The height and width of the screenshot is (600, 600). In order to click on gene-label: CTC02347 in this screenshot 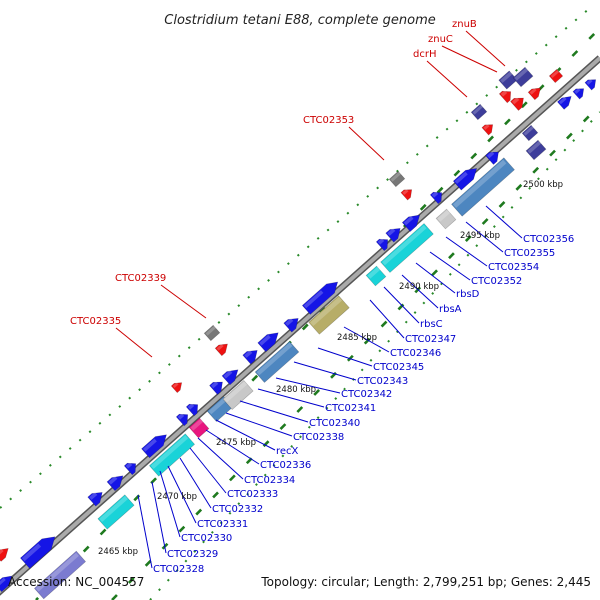, I will do `click(430, 339)`.